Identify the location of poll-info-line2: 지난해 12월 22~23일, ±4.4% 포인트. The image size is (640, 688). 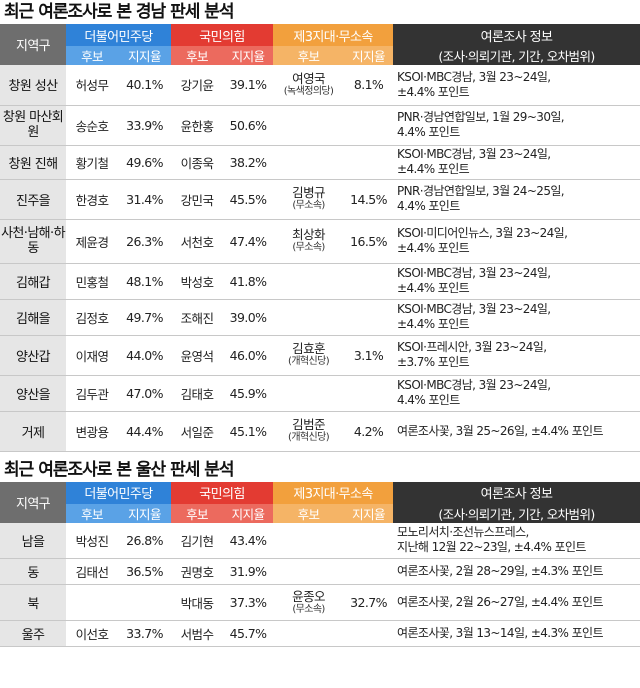
(491, 547).